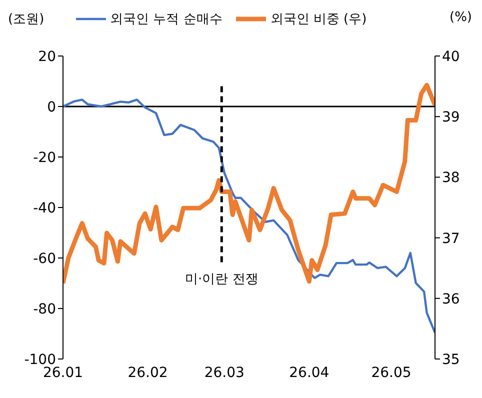  Describe the element at coordinates (166, 19) in the screenshot. I see `legend-label: 외국인 누적 순매수` at that location.